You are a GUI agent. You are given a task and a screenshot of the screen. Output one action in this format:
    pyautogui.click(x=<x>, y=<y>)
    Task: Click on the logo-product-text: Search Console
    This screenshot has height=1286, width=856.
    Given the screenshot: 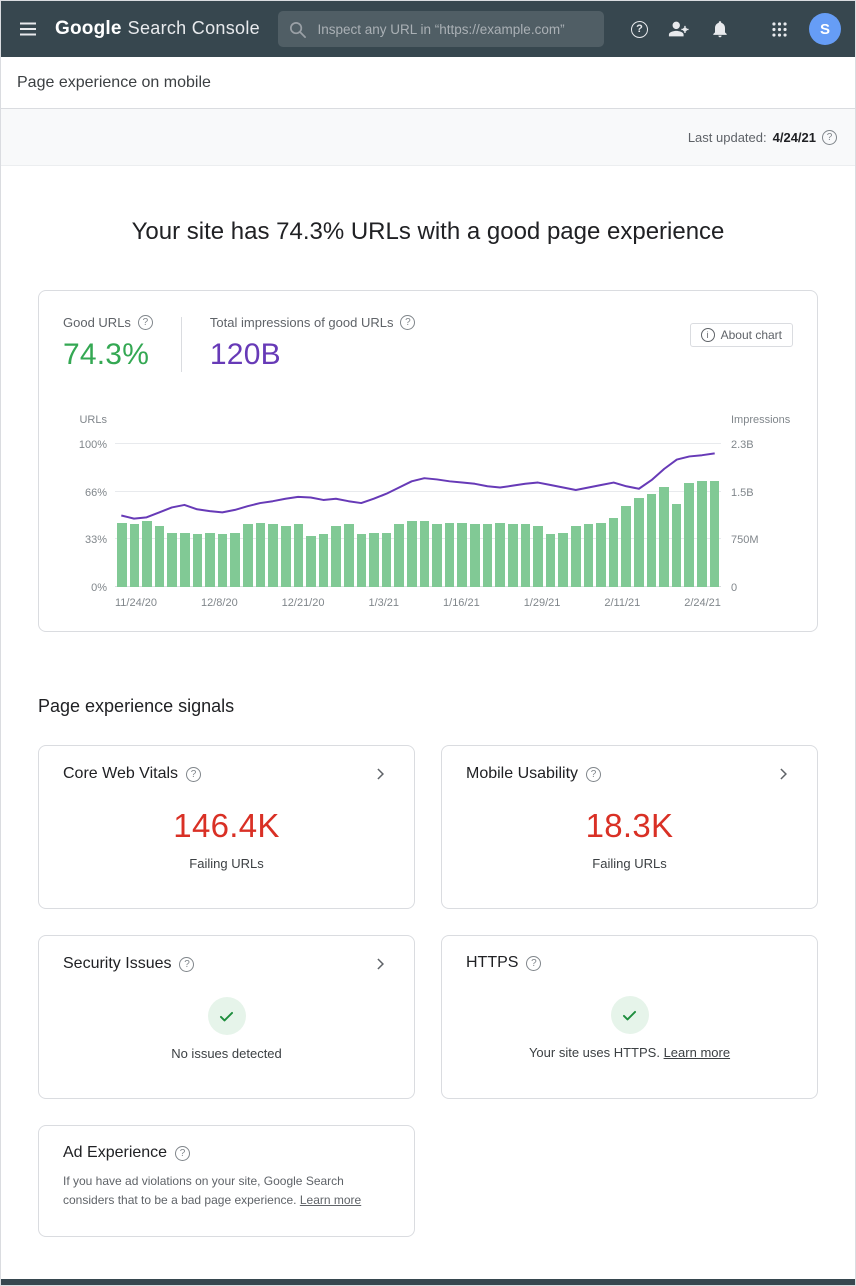 What is the action you would take?
    pyautogui.click(x=193, y=28)
    